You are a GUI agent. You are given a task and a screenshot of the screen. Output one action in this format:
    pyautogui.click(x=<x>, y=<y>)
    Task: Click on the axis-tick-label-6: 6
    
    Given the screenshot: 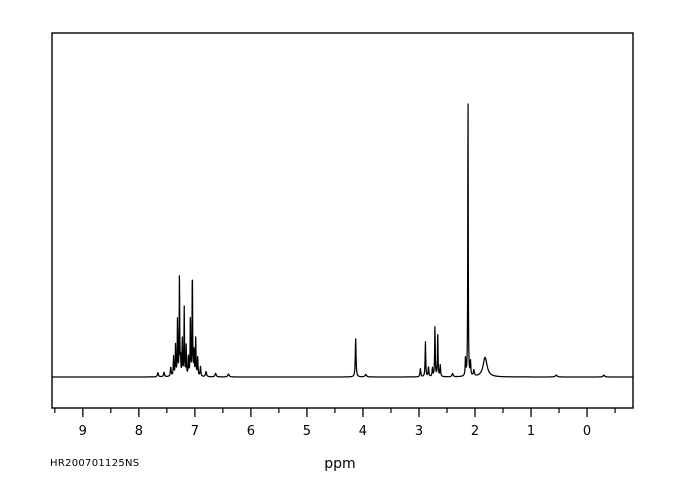 What is the action you would take?
    pyautogui.click(x=251, y=431)
    